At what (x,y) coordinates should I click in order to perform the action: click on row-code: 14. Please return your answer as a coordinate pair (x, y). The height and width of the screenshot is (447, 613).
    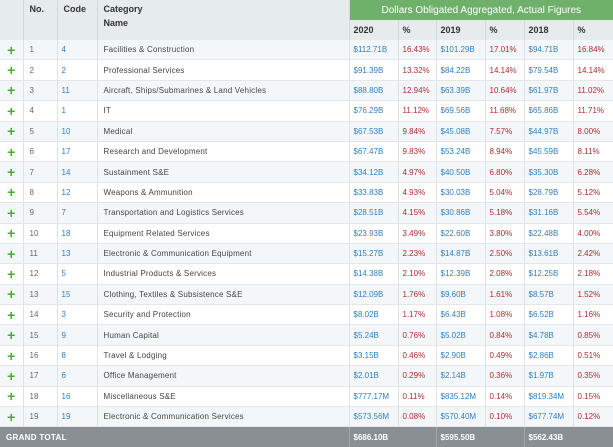
    Looking at the image, I should click on (76, 172).